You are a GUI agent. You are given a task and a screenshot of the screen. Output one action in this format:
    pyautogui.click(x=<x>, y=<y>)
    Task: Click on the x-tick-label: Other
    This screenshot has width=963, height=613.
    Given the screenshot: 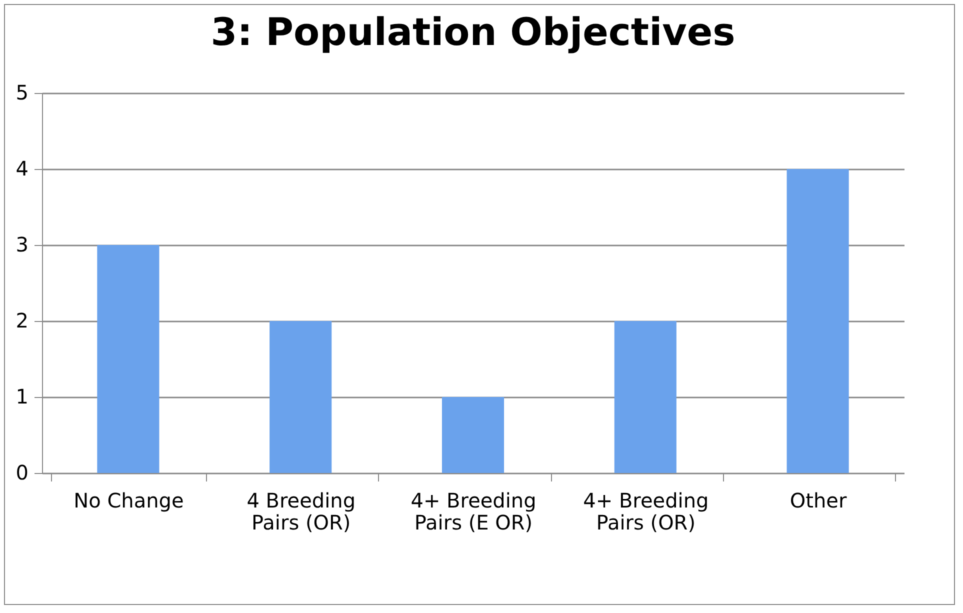 What is the action you would take?
    pyautogui.click(x=819, y=500)
    